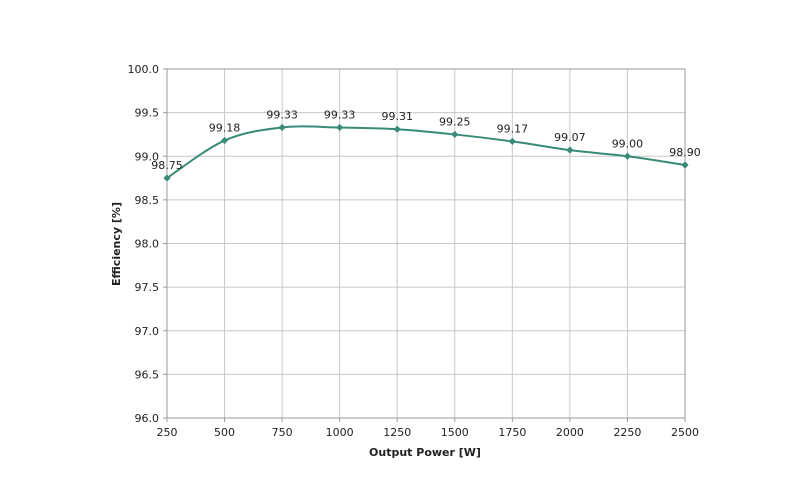  I want to click on data-point-label: 99.25, so click(455, 121).